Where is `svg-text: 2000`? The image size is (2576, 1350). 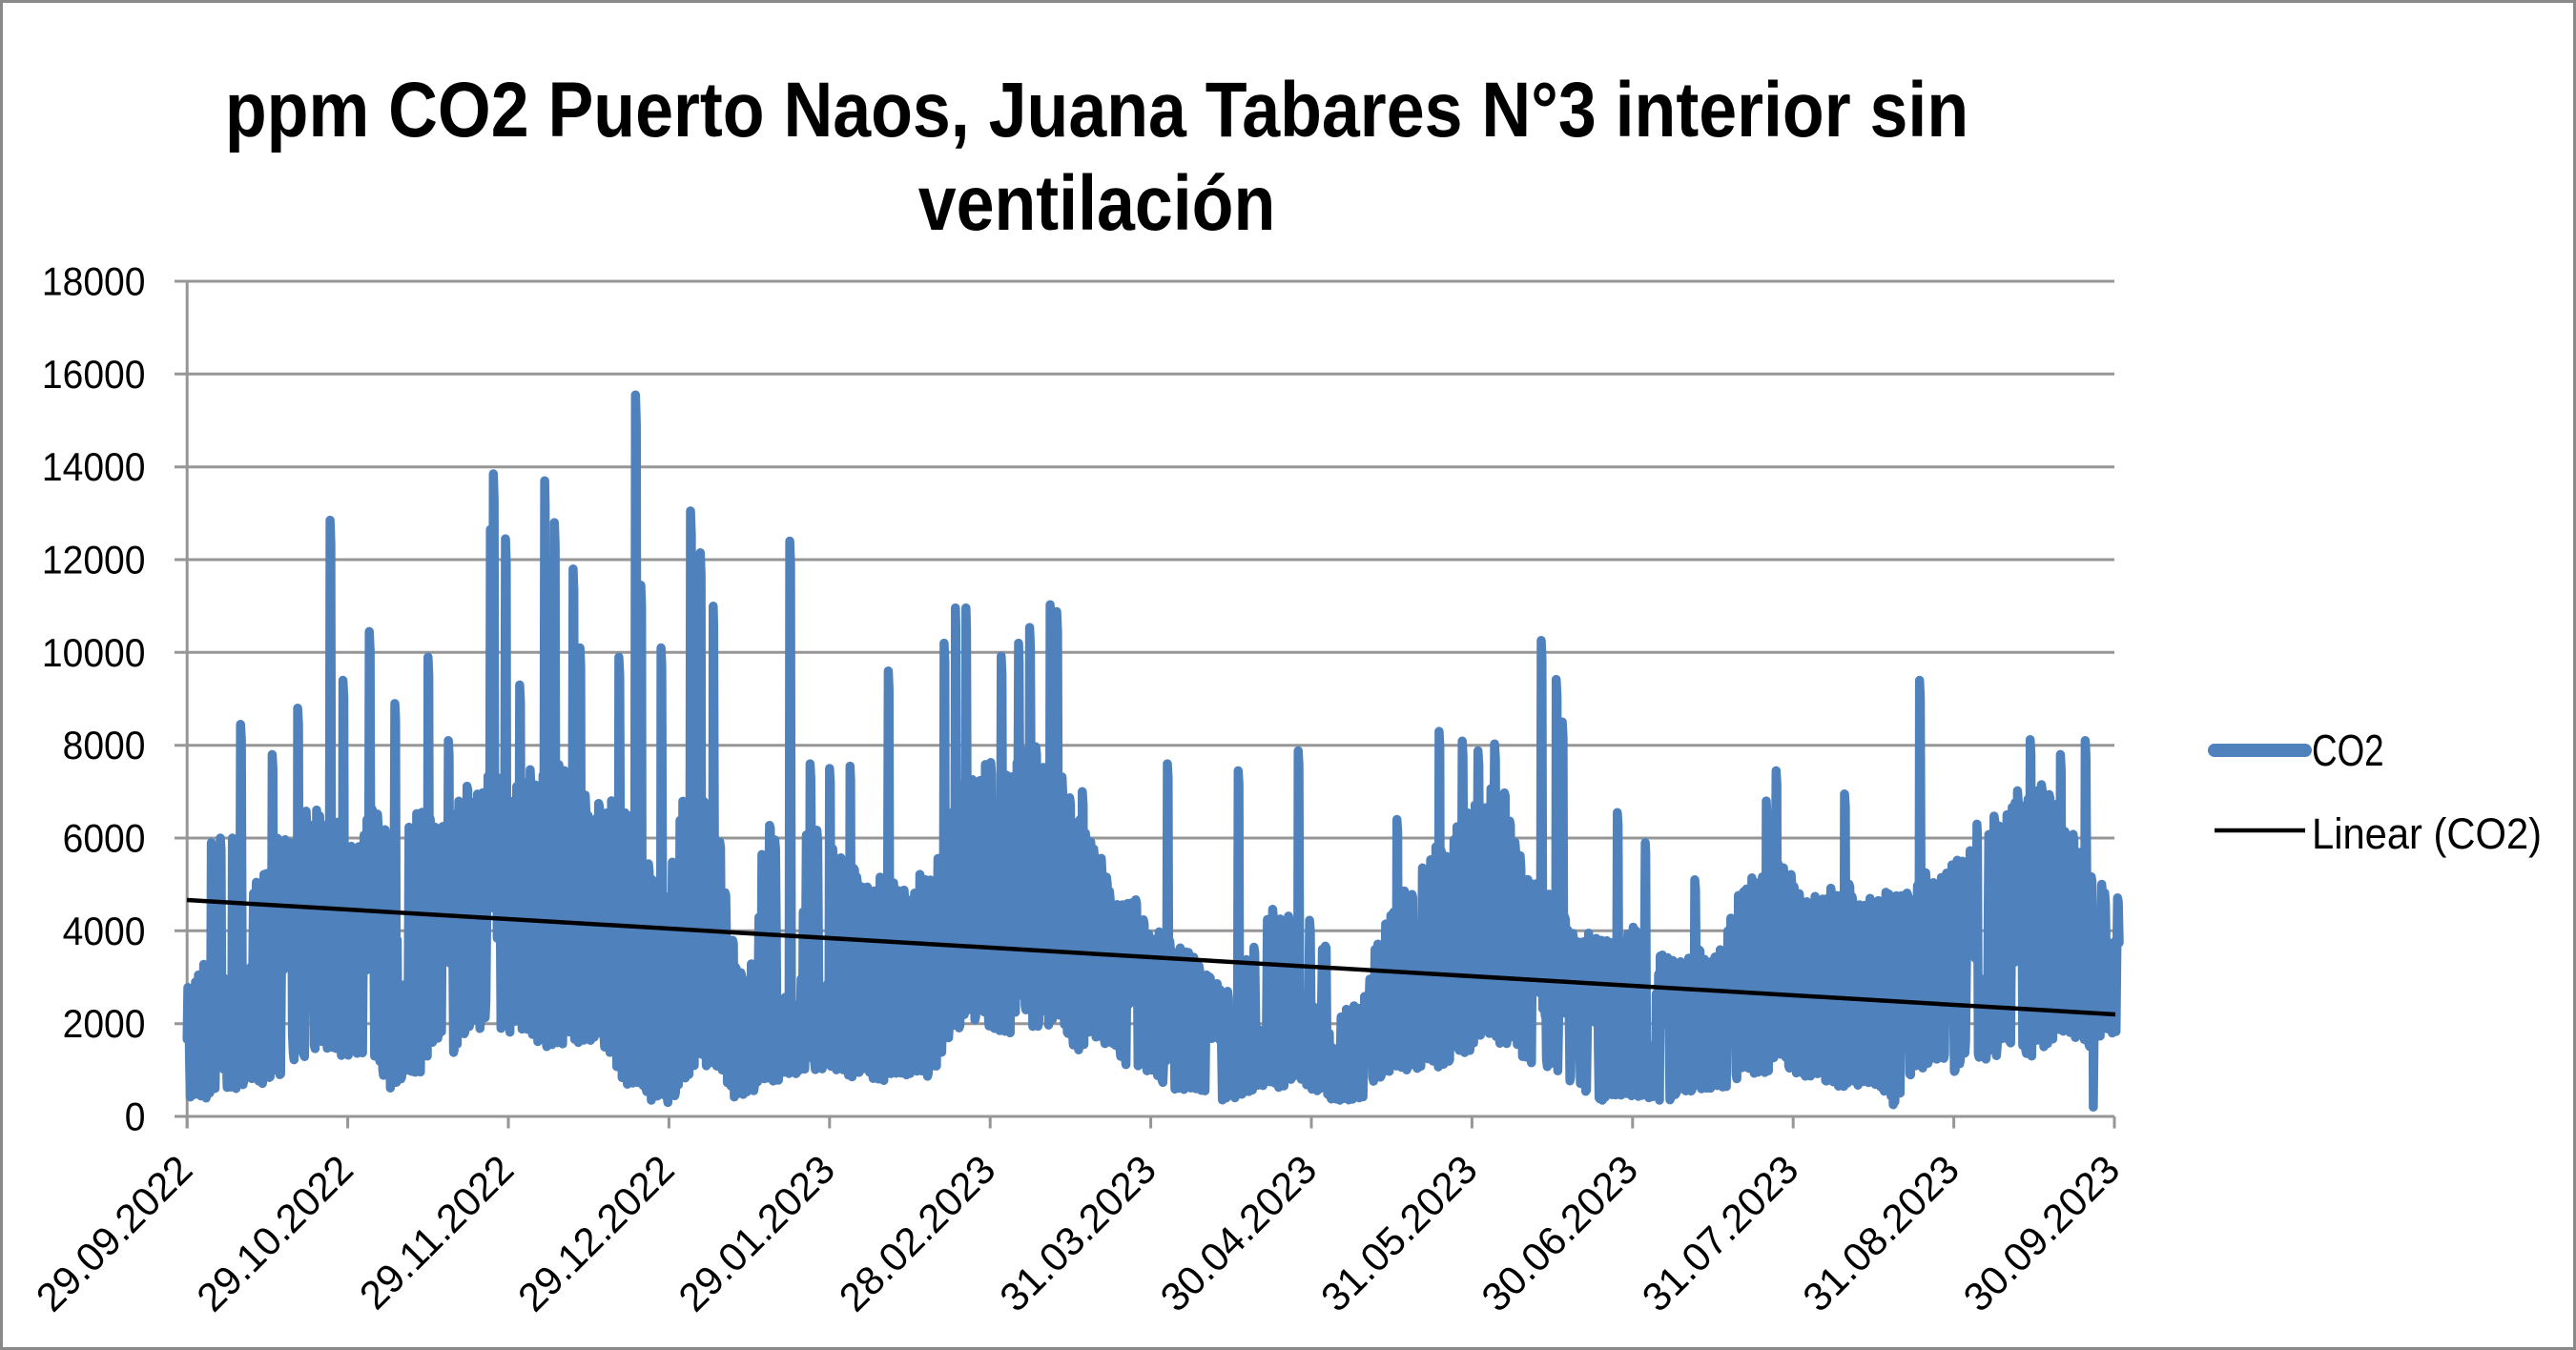
svg-text: 2000 is located at coordinates (104, 1024).